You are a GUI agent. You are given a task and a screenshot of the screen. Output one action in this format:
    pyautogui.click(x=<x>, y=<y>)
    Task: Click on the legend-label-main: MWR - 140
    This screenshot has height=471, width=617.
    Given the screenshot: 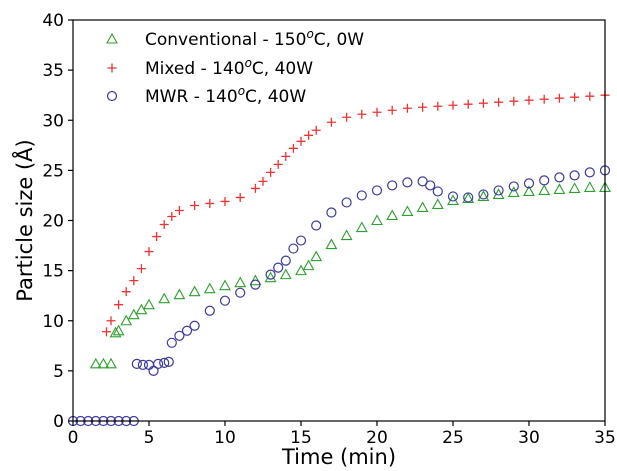 What is the action you would take?
    pyautogui.click(x=191, y=97)
    